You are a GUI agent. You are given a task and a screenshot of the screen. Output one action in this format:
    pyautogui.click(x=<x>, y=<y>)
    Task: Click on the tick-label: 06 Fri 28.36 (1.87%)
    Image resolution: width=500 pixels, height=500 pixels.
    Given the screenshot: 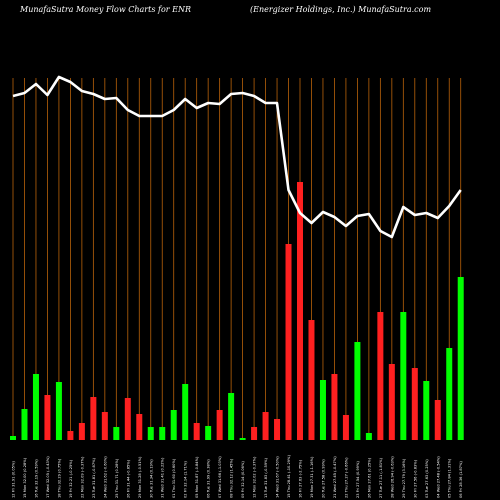 What is the action you would take?
    pyautogui.click(x=461, y=479)
    